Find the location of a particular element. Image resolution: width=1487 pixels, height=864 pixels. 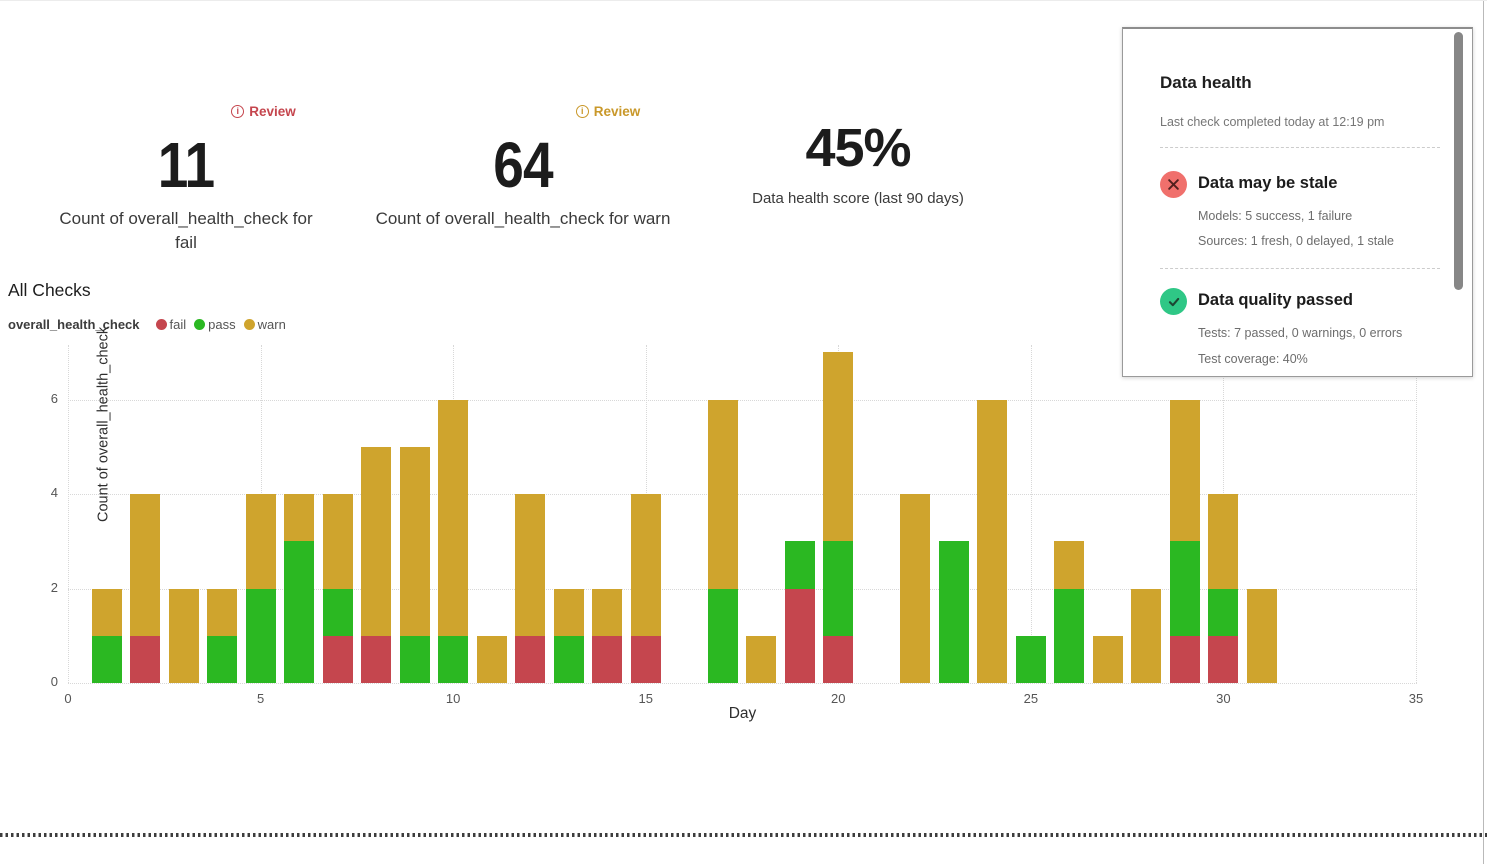

legend-item-pass: pass is located at coordinates (215, 324).